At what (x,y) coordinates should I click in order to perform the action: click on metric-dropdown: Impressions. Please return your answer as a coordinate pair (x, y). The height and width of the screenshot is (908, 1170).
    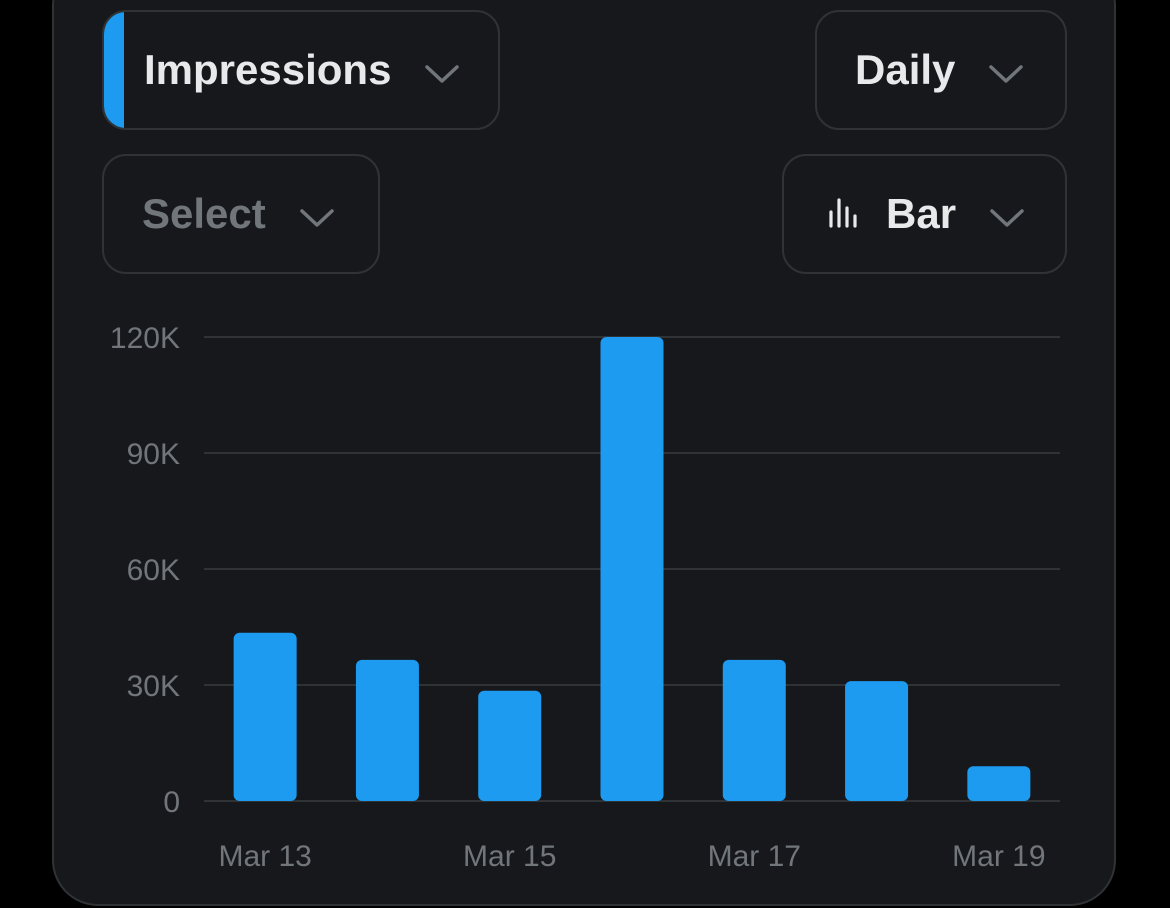
    Looking at the image, I should click on (301, 70).